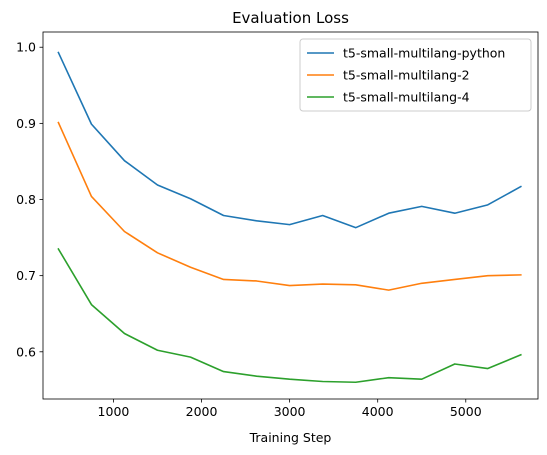 The width and height of the screenshot is (547, 455). I want to click on y-axis: 0.6 0.7 0.8 0.9 1.0, so click(29, 199).